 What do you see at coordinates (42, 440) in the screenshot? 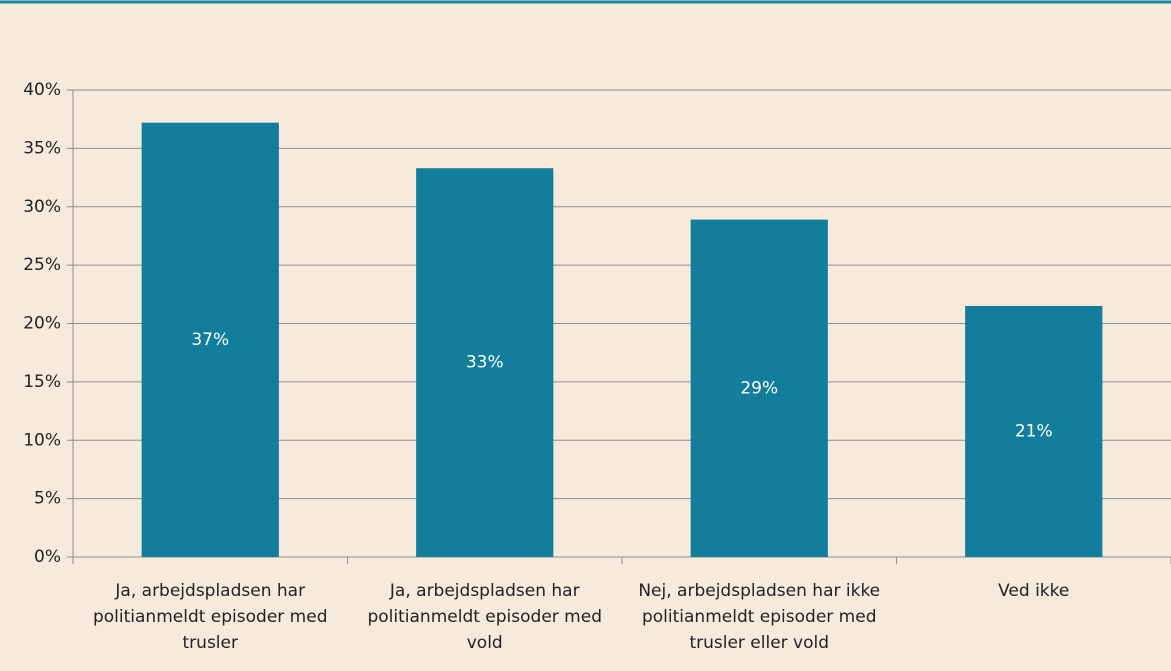
I see `y-tick-label: 10%` at bounding box center [42, 440].